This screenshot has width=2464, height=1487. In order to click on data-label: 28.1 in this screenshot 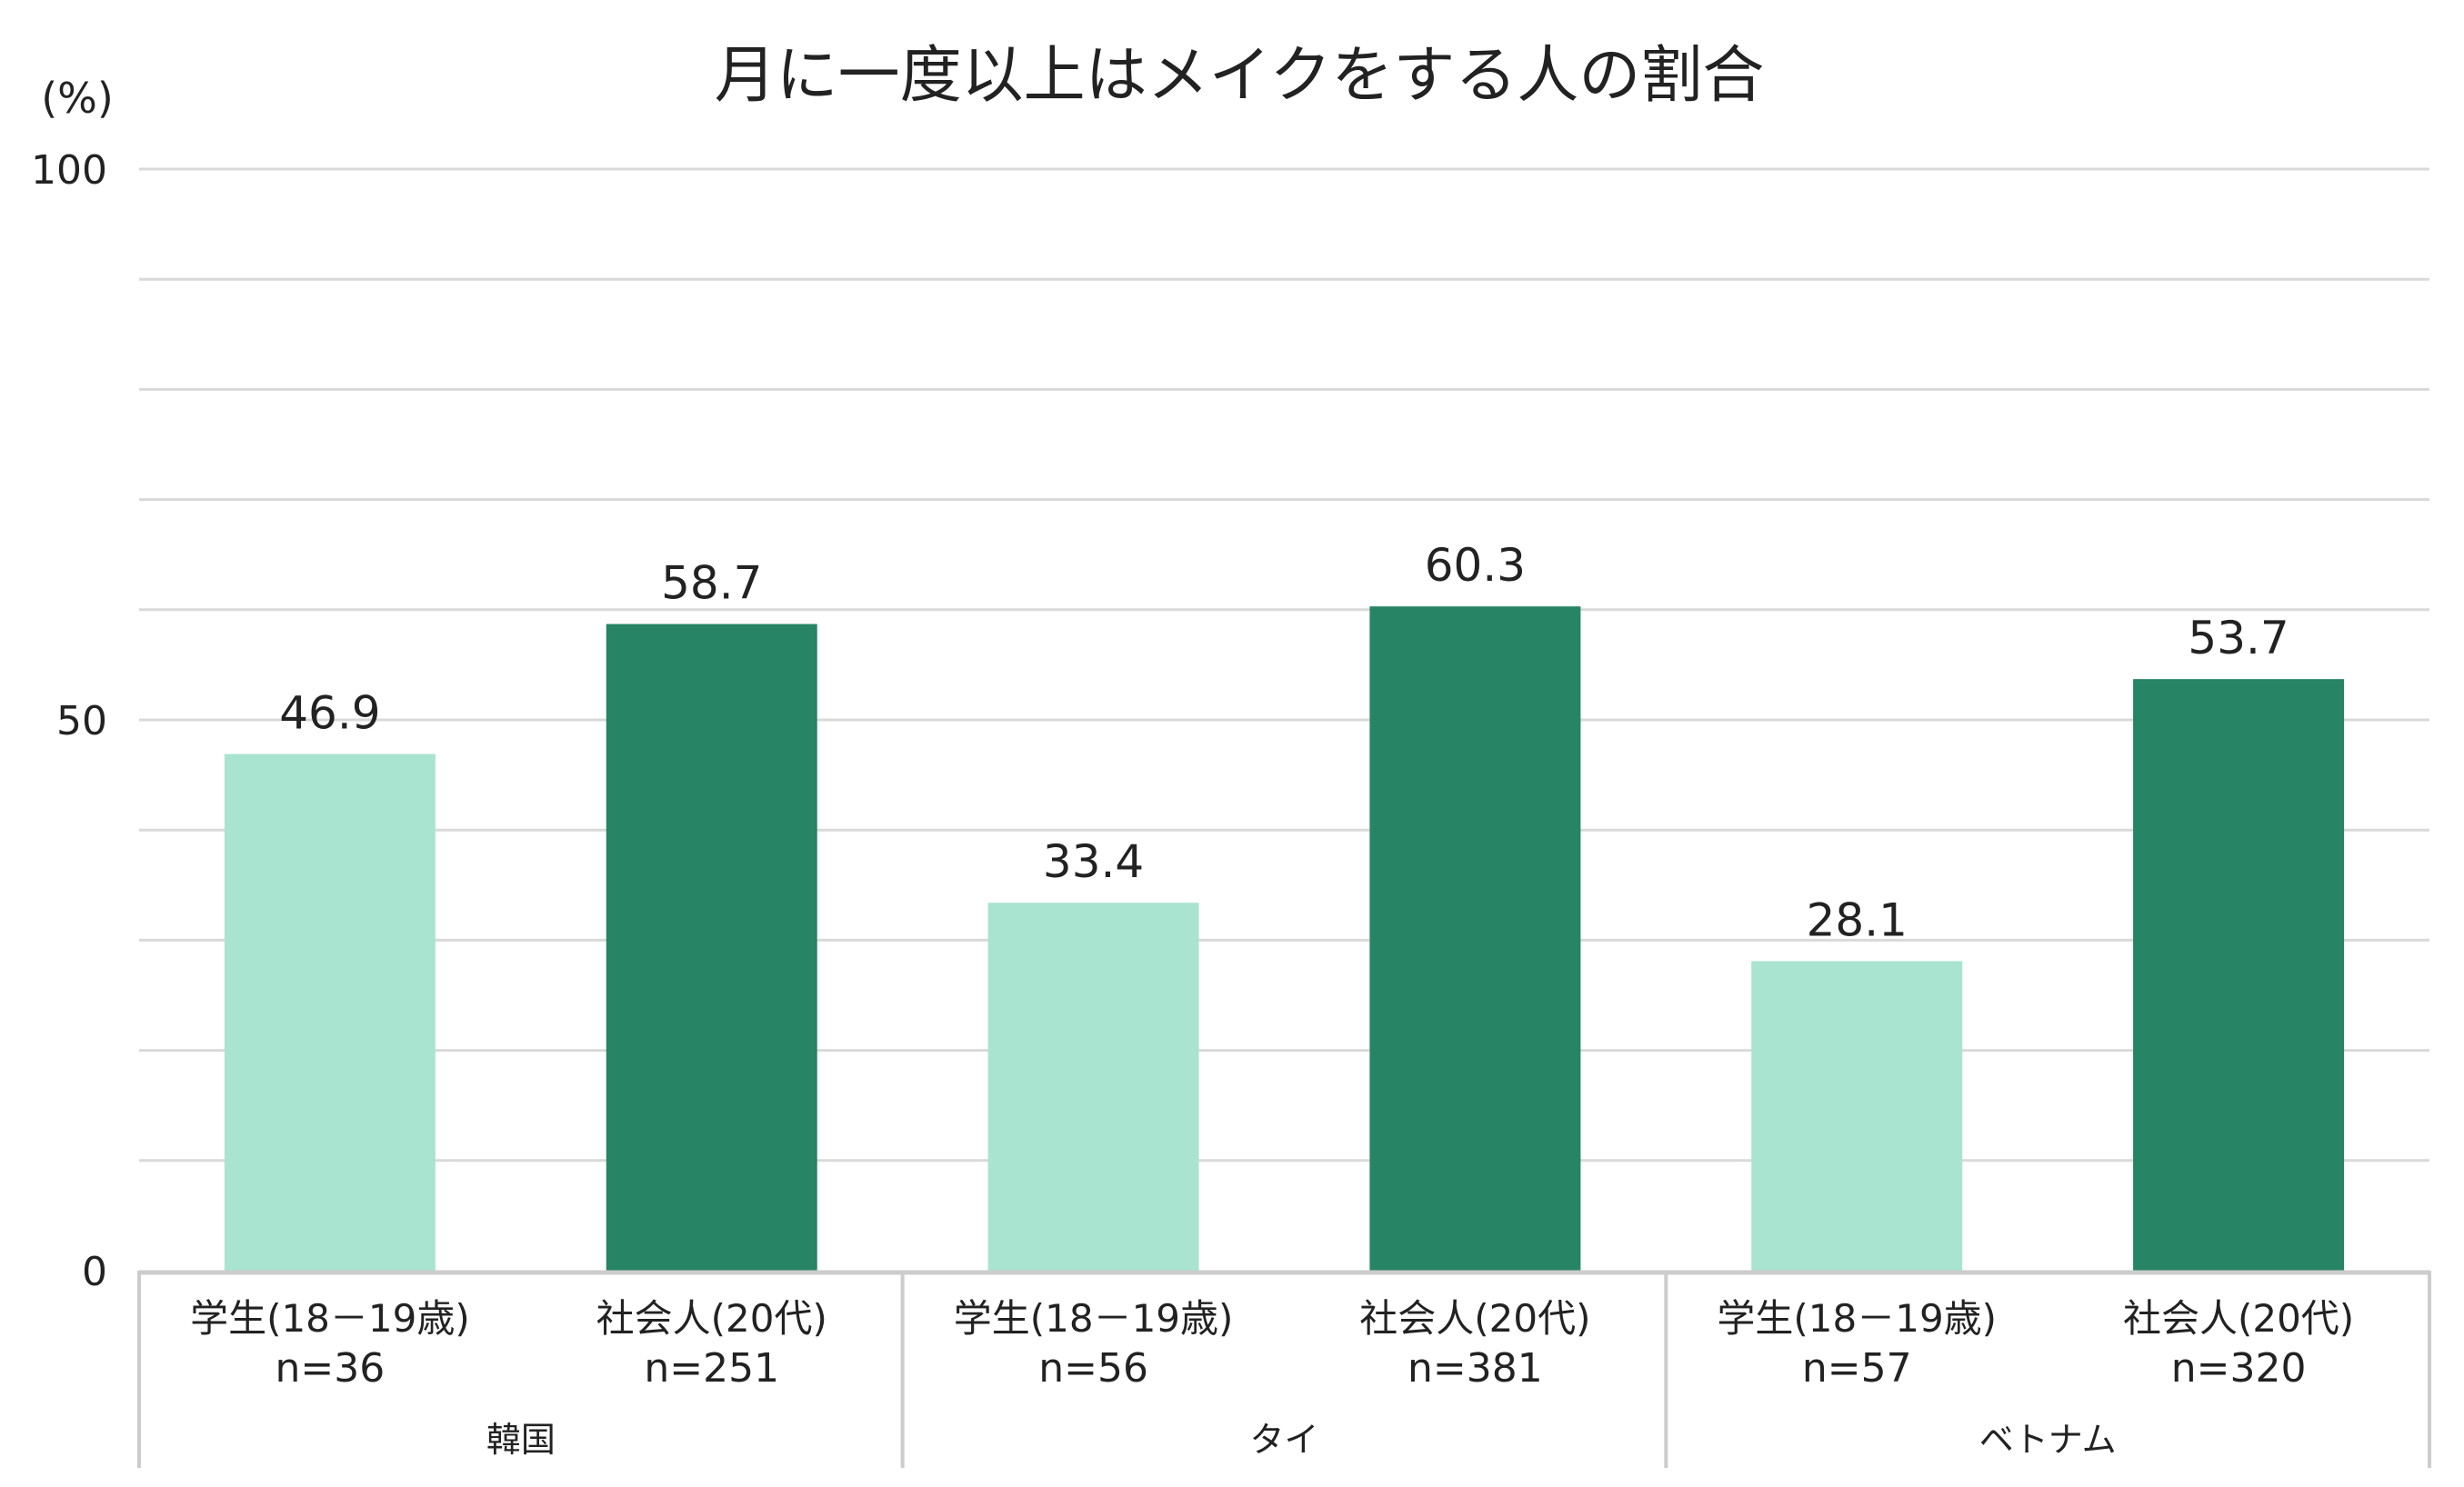, I will do `click(1858, 920)`.